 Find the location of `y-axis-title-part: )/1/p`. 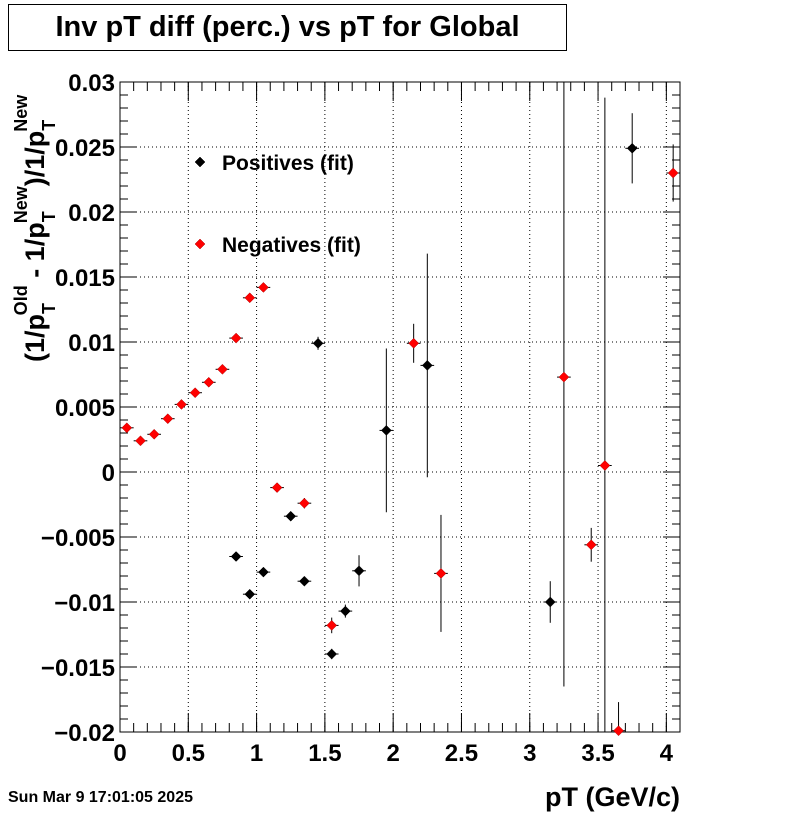

y-axis-title-part: )/1/p is located at coordinates (35, 159).